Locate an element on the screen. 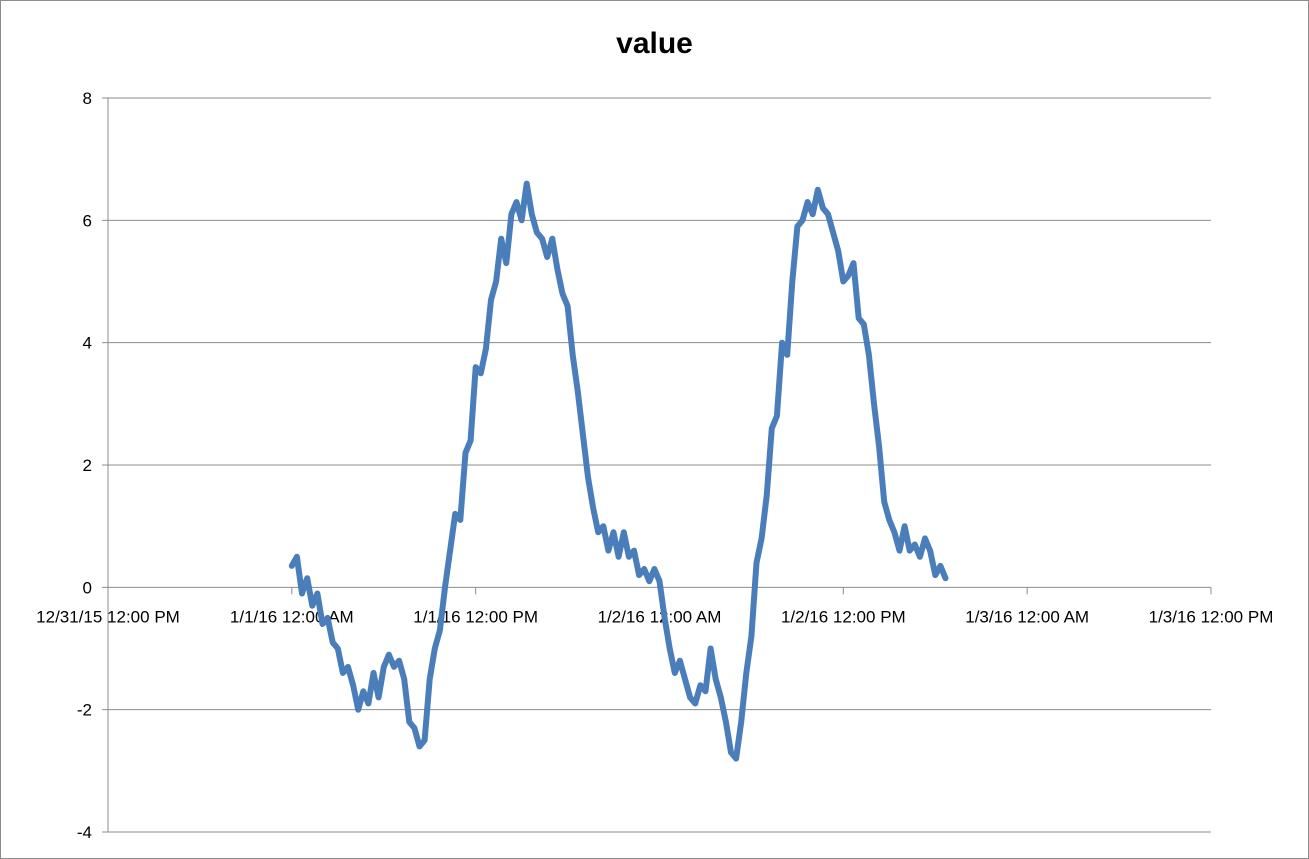 The height and width of the screenshot is (859, 1309). y-tick-label: -4 is located at coordinates (84, 832).